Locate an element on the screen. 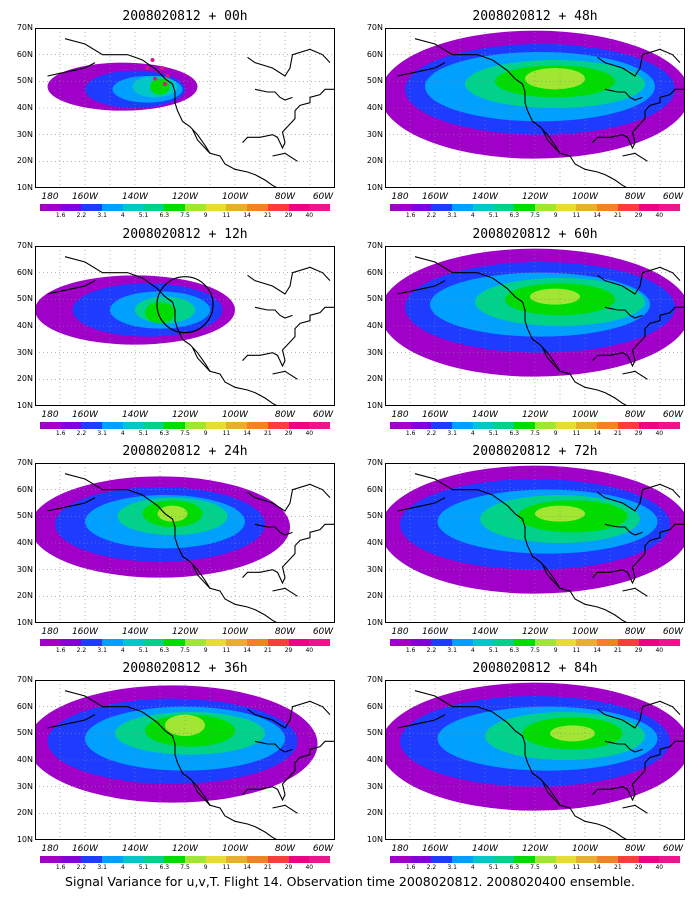  panel-title: 2008020812 + 84h is located at coordinates (535, 668).